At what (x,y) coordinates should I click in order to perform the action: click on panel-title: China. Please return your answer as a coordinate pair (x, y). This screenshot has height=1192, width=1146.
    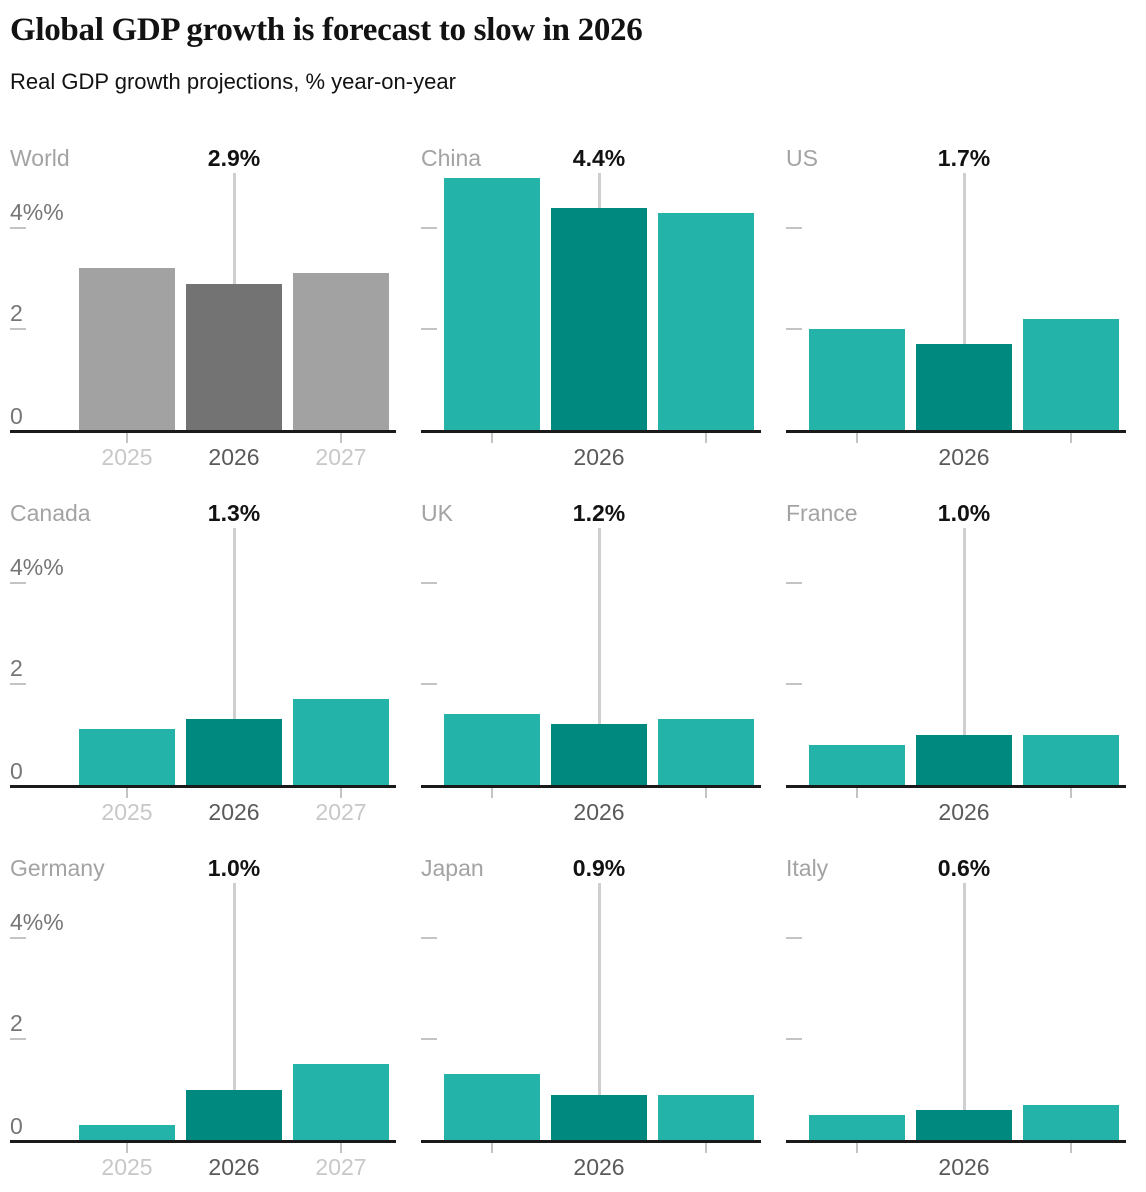
    Looking at the image, I should click on (451, 158).